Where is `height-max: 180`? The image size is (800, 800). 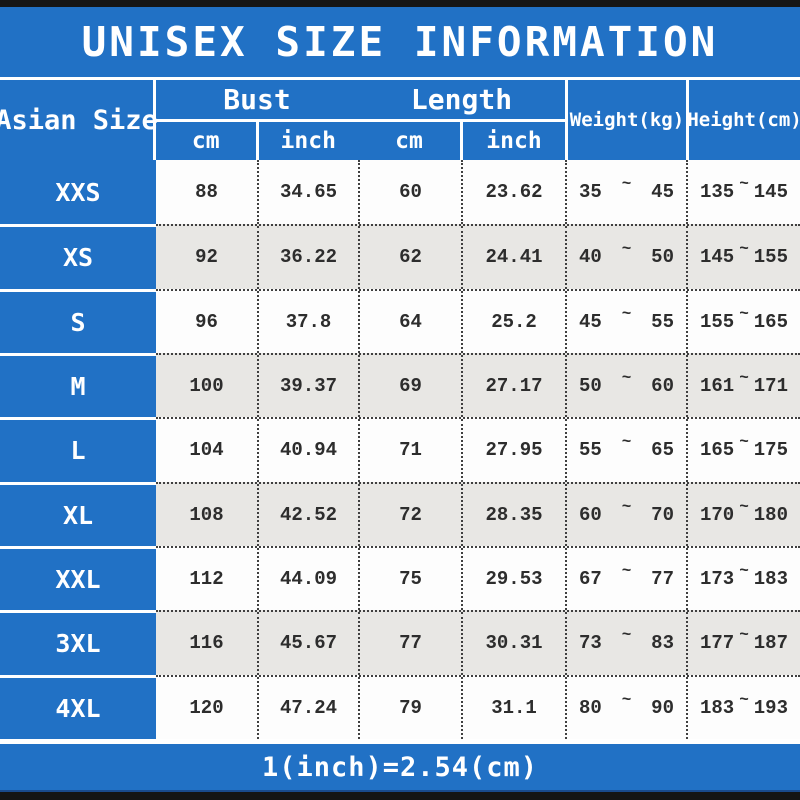
height-max: 180 is located at coordinates (770, 514).